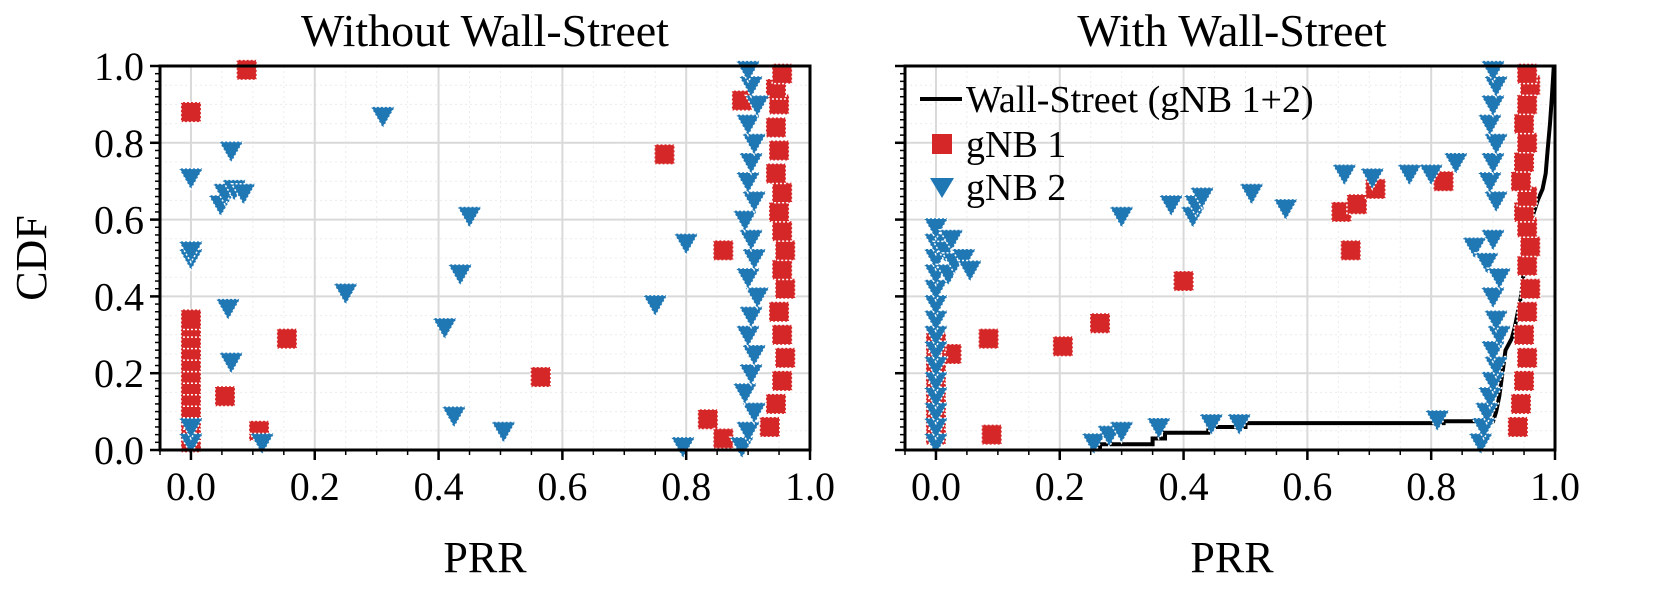 Image resolution: width=1660 pixels, height=616 pixels. What do you see at coordinates (119, 220) in the screenshot?
I see `y-tick-label: 0.6` at bounding box center [119, 220].